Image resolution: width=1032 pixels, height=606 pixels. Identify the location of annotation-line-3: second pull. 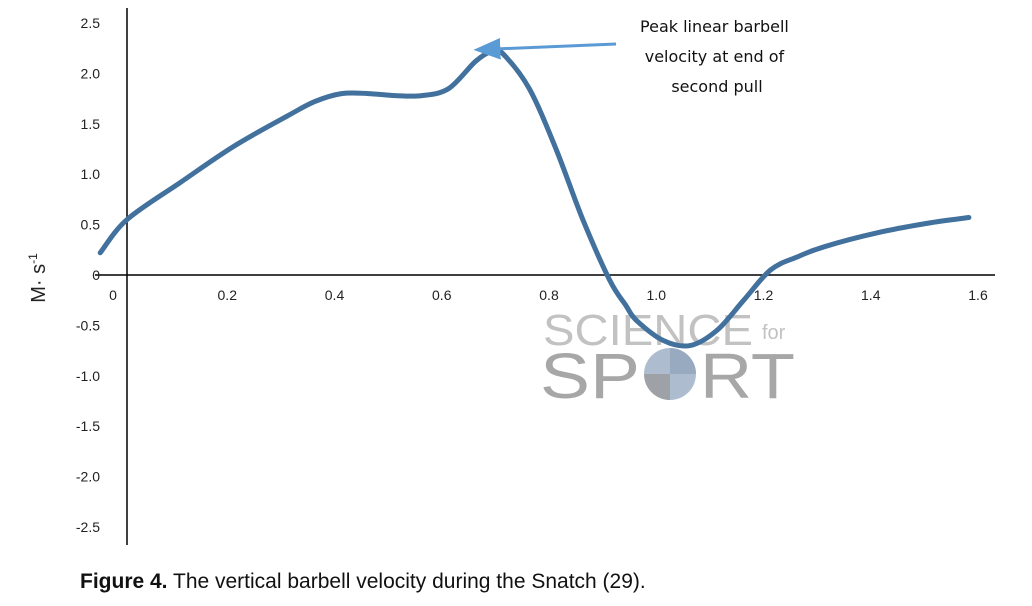
(716, 86).